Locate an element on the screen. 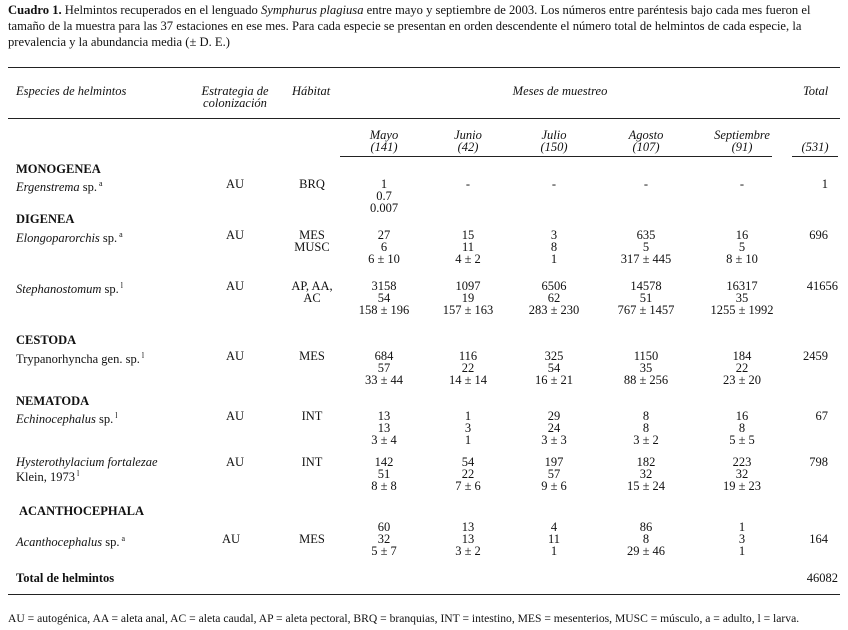  species-hysterothylacium-authority: Klein, 1973 l is located at coordinates (48, 477).